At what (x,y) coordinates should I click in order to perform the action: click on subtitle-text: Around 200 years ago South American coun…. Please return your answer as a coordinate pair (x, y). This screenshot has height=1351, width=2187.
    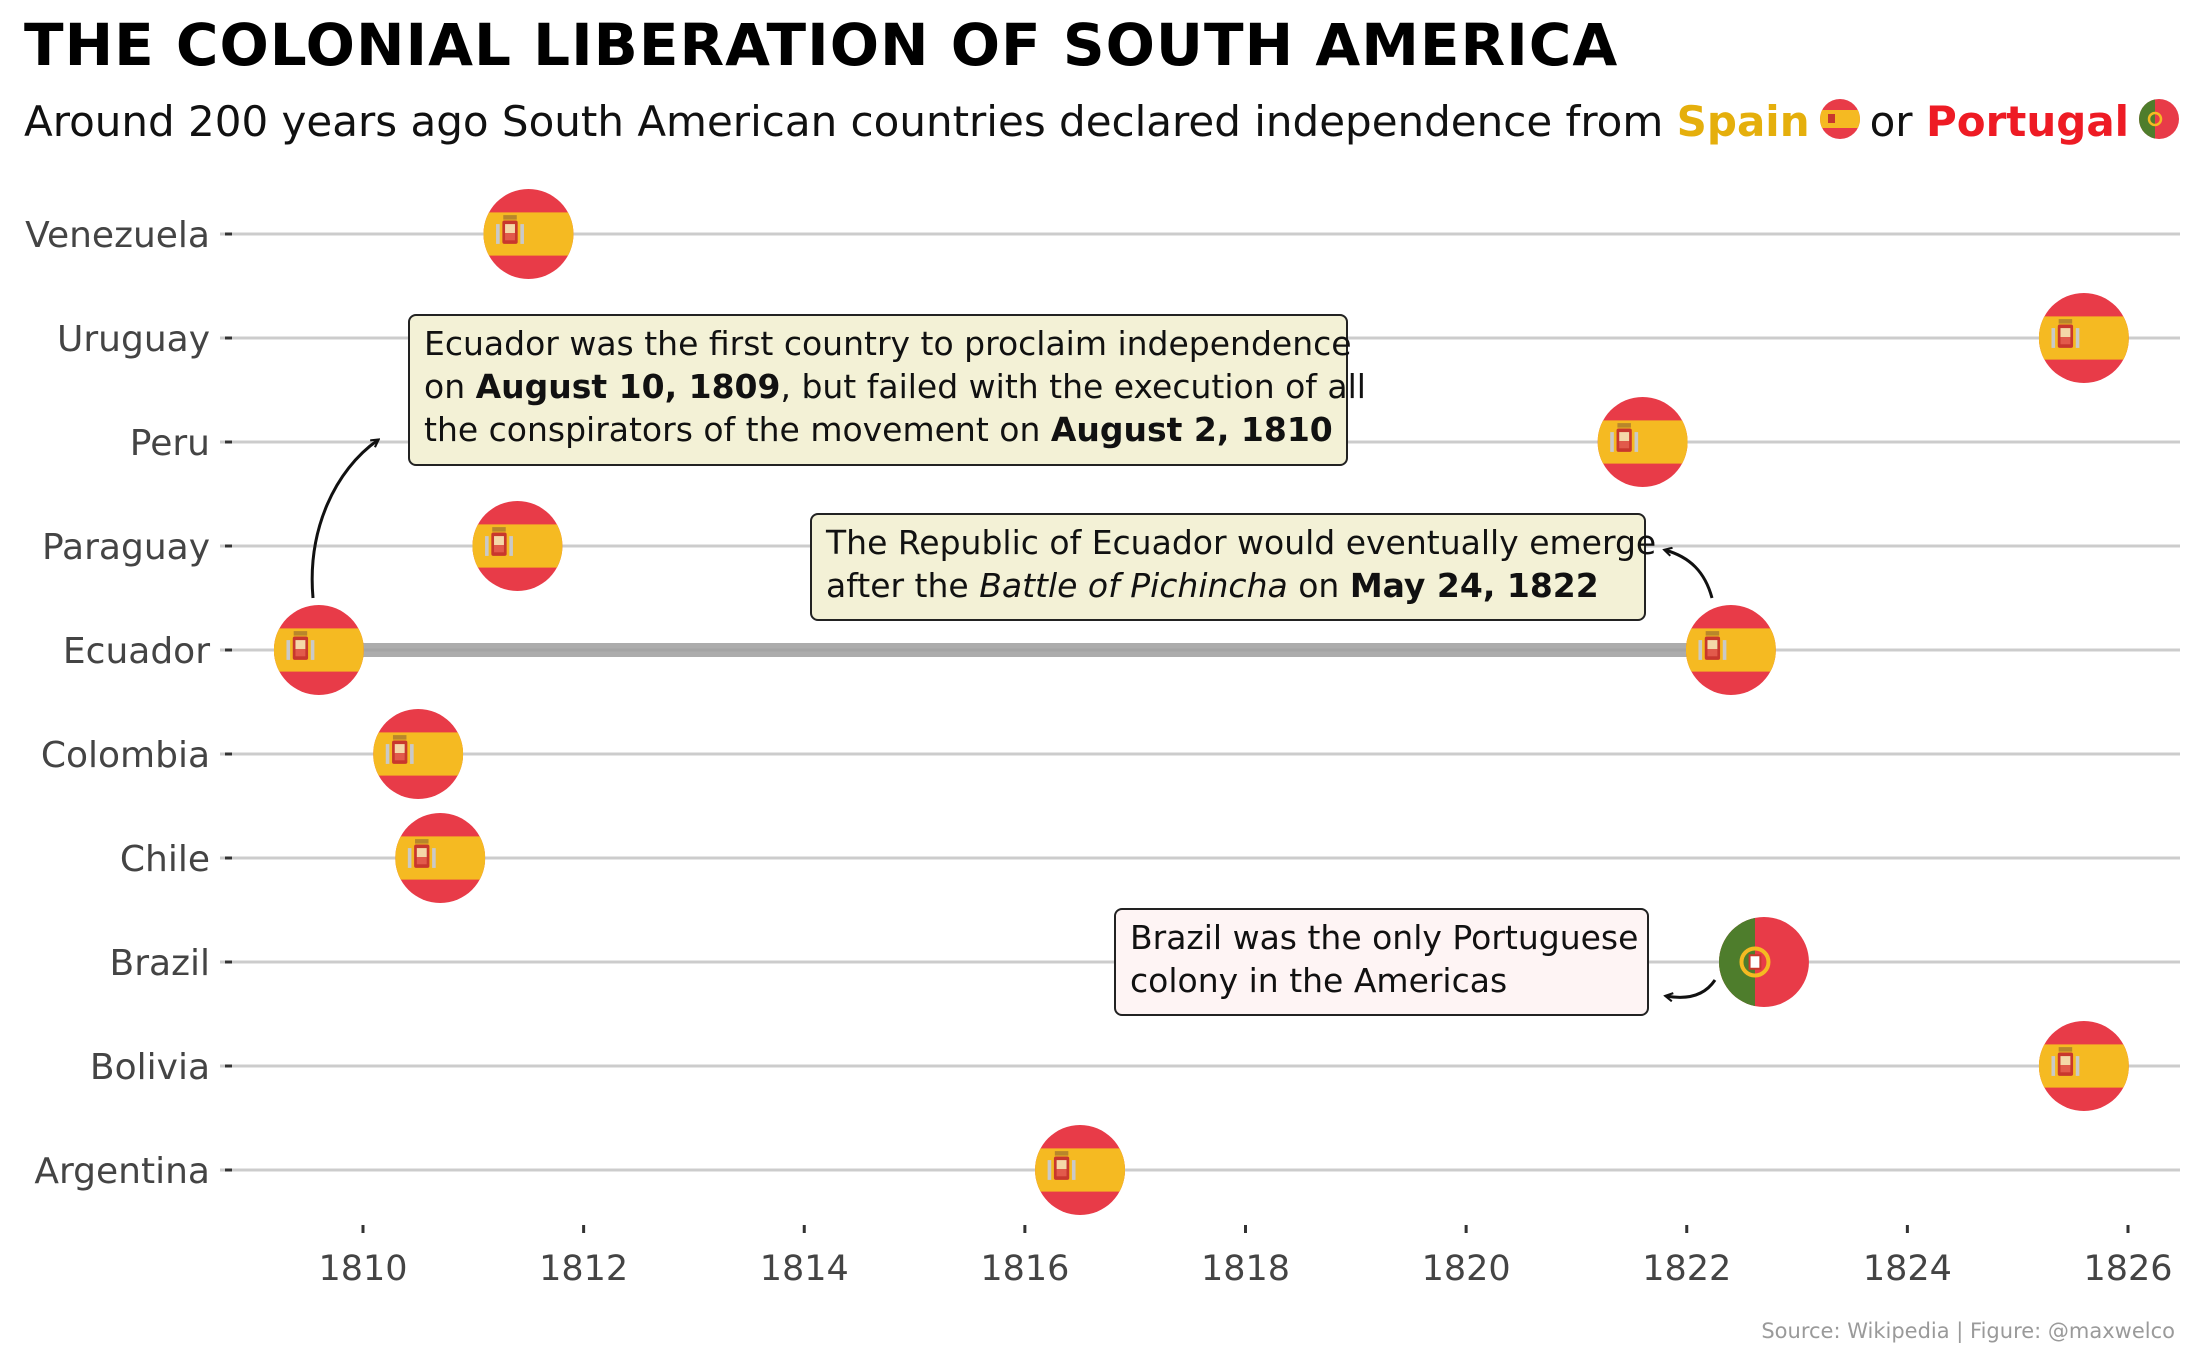
    Looking at the image, I should click on (844, 121).